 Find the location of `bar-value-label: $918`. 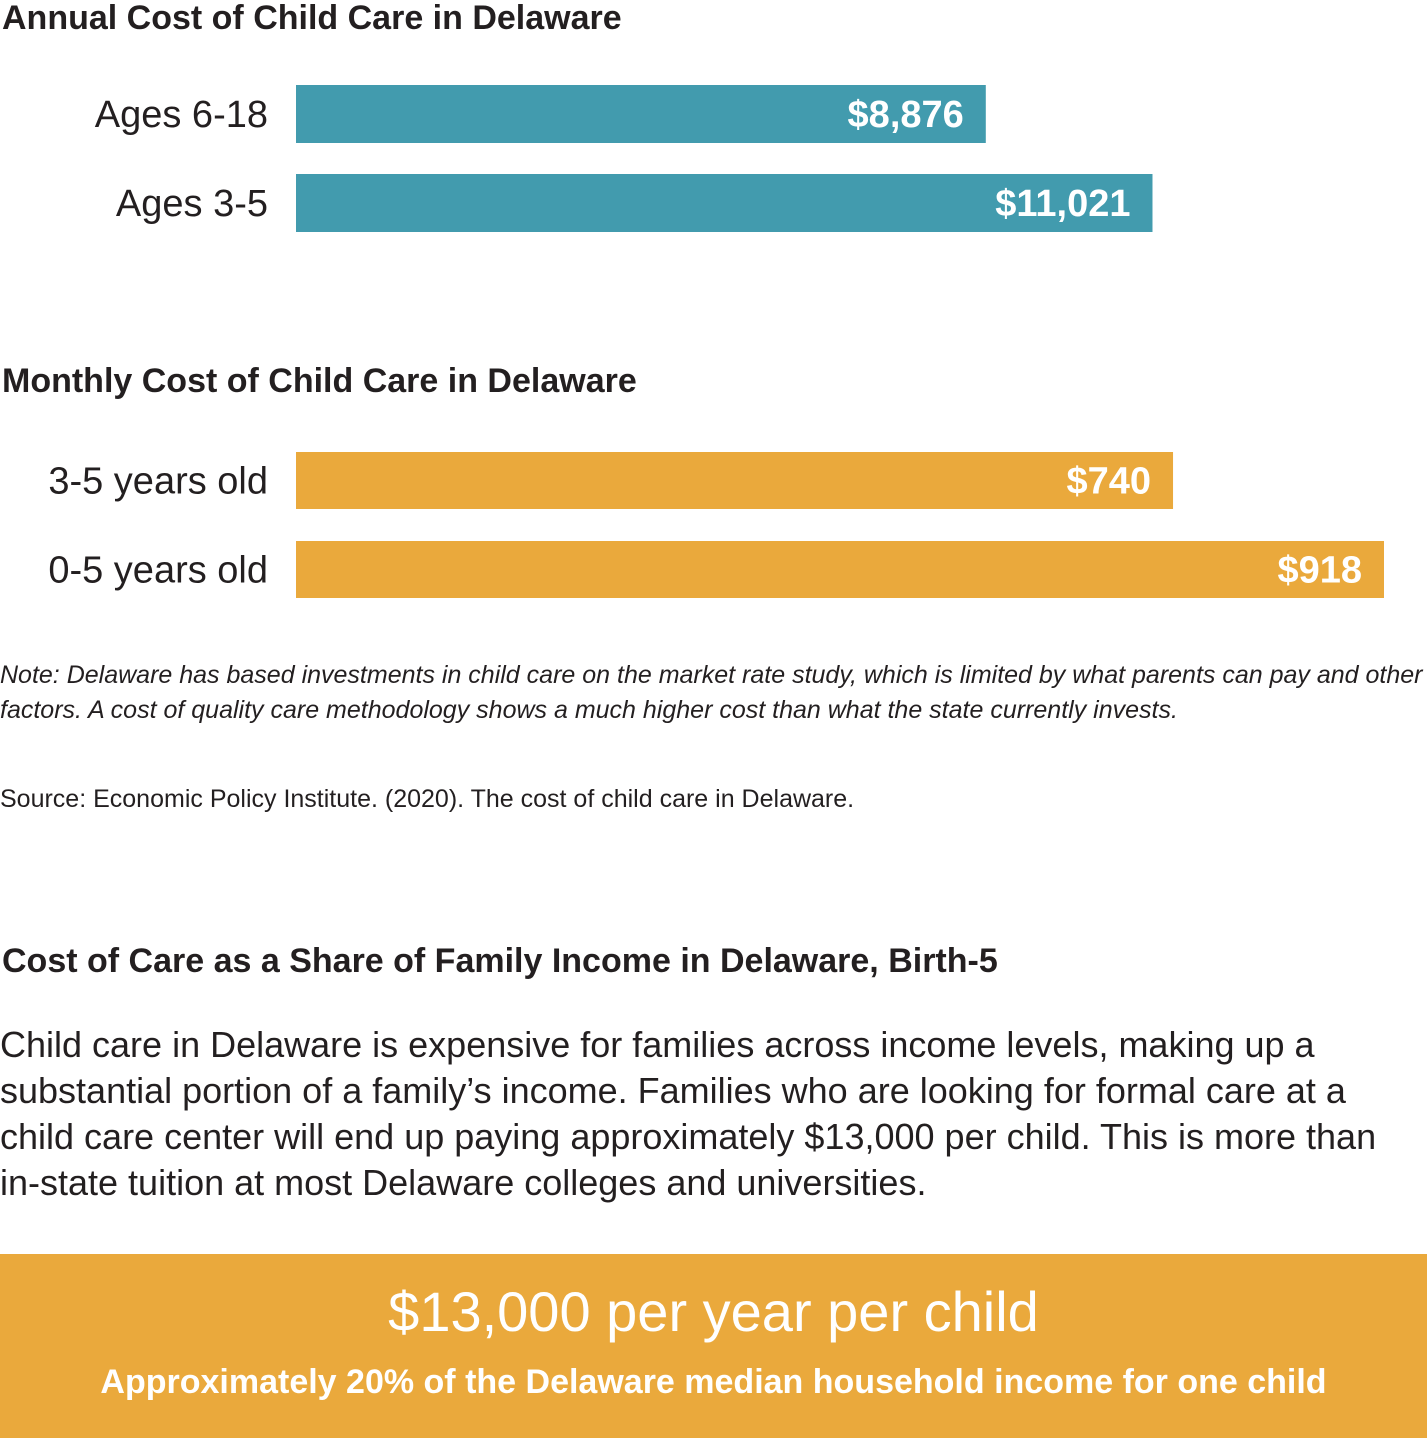

bar-value-label: $918 is located at coordinates (1319, 571).